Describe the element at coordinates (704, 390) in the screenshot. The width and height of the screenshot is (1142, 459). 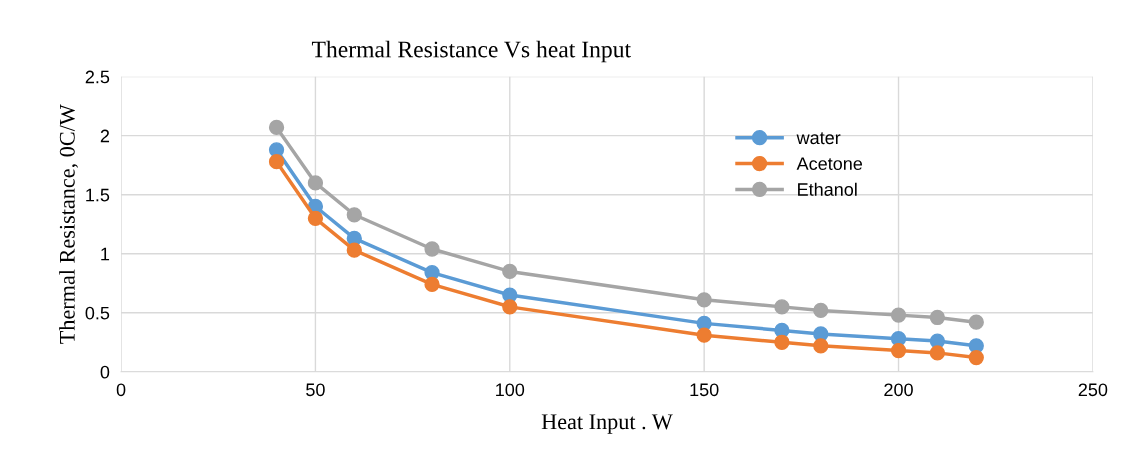
I see `x-tick-label: 150` at that location.